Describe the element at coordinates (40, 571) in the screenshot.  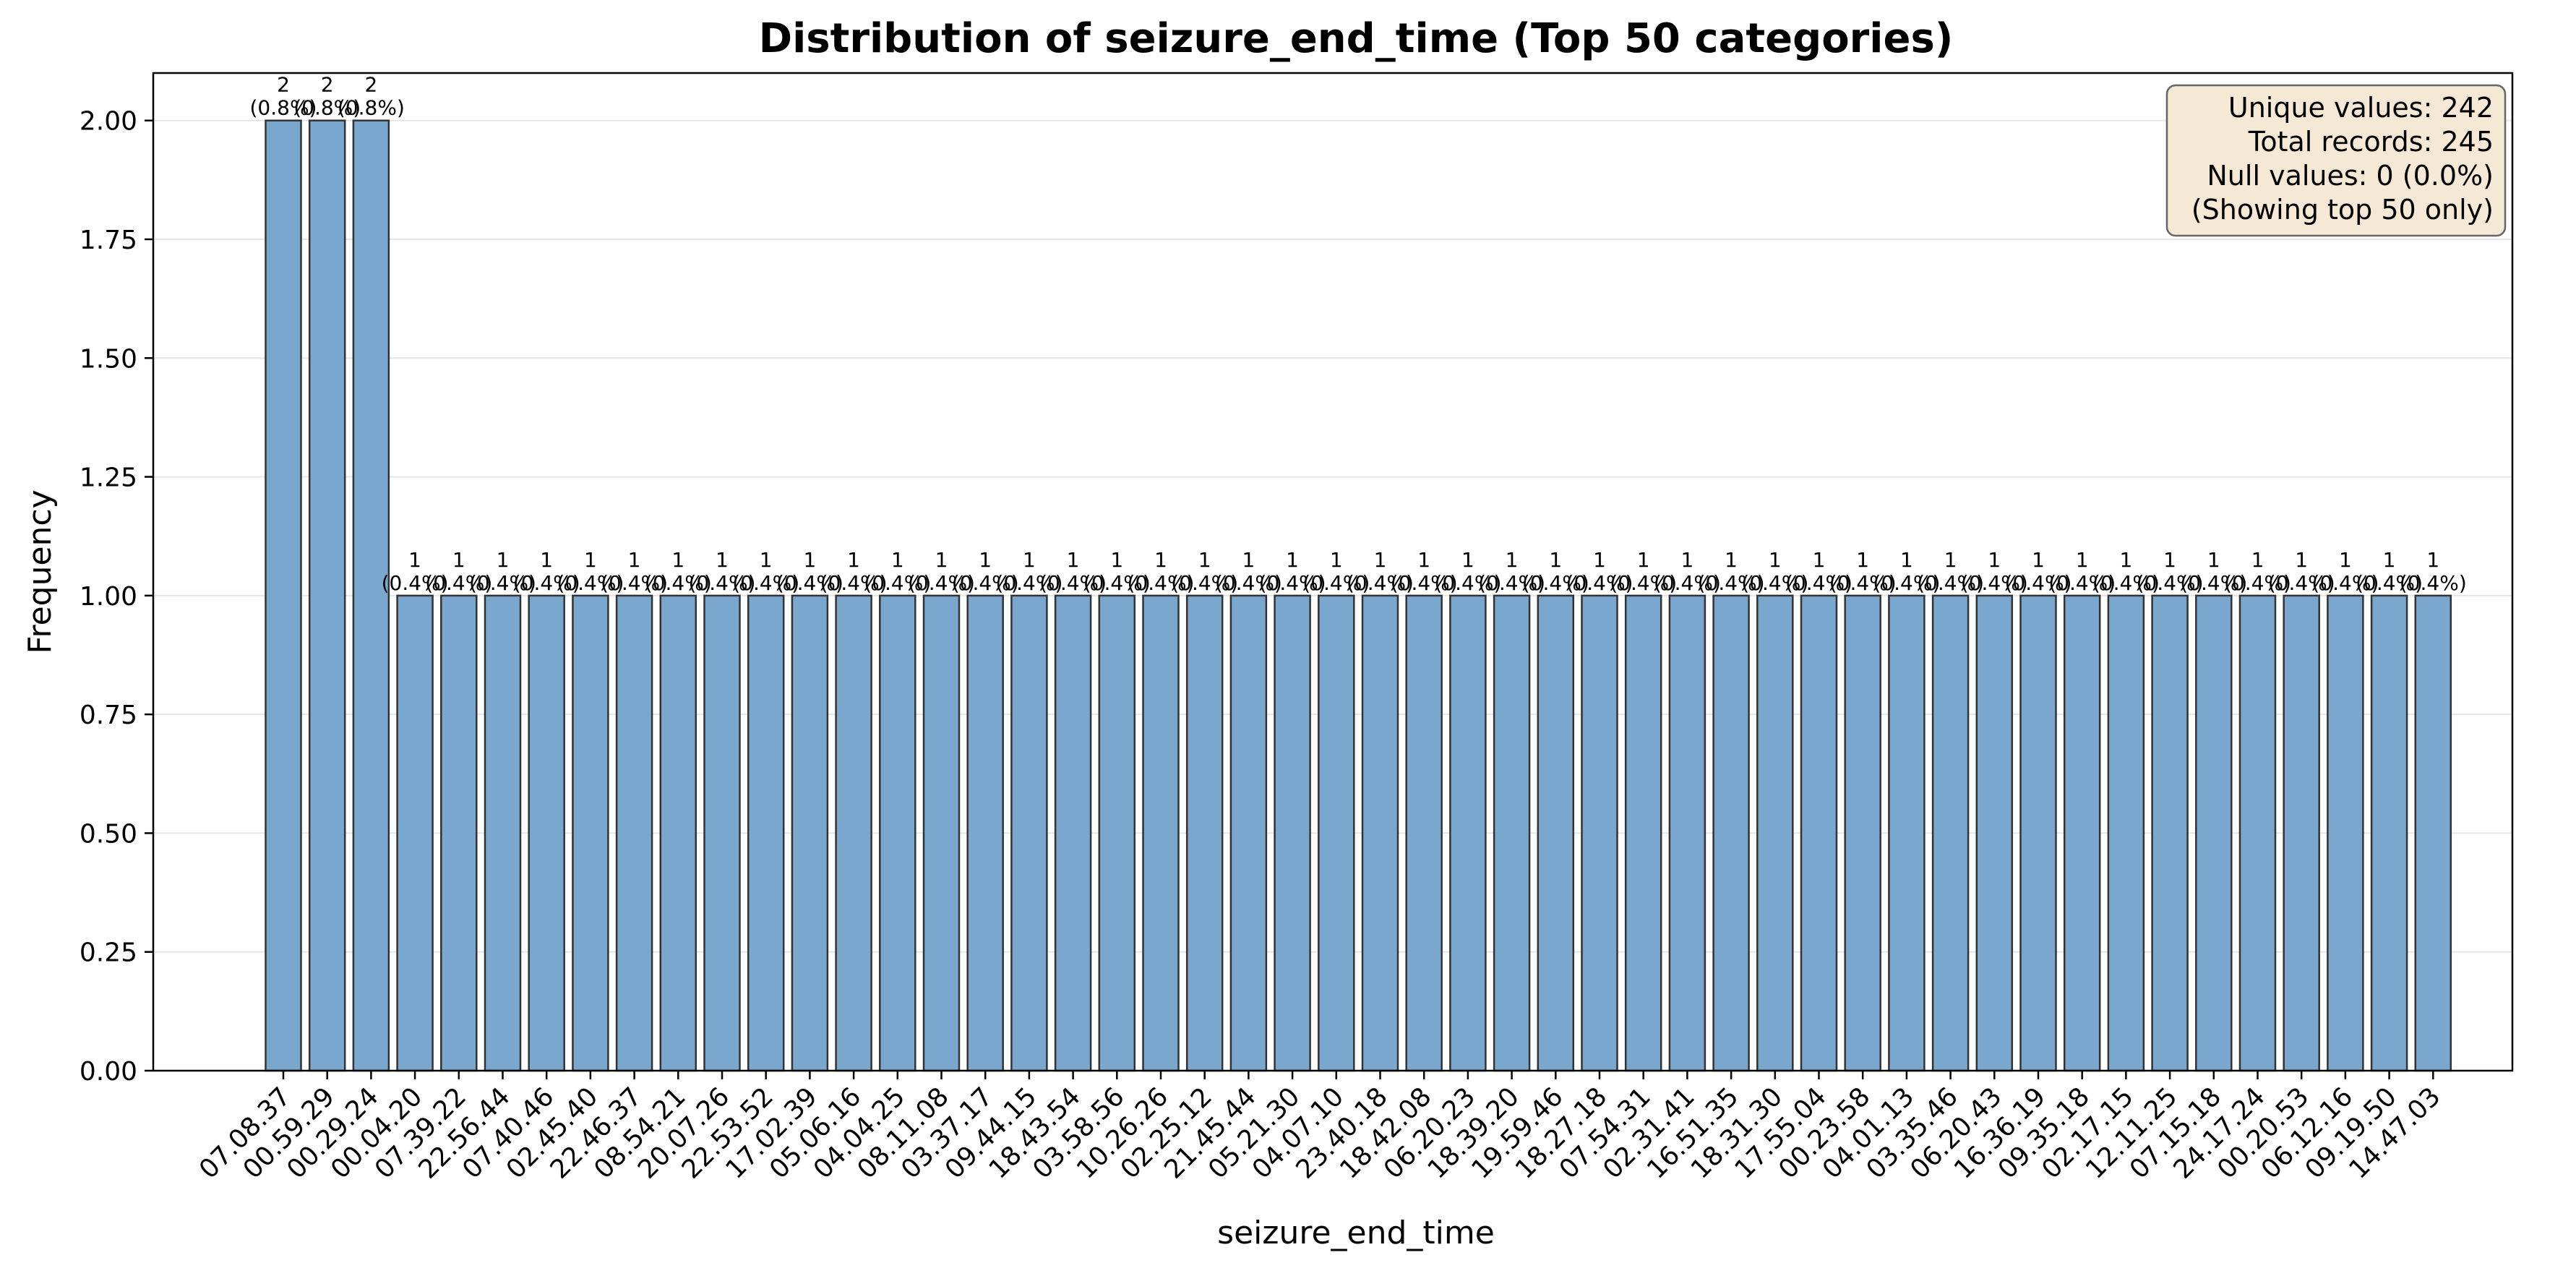
I see `y-axis-label: Frequency` at that location.